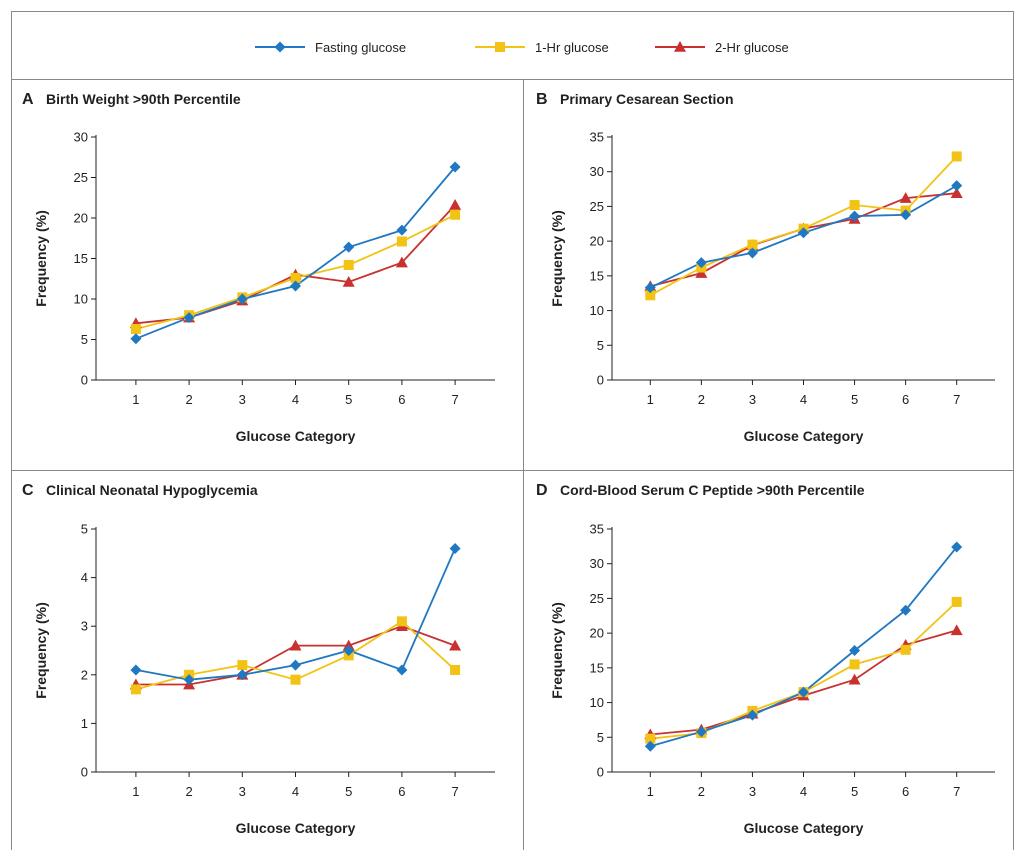  I want to click on legend-label: 2-Hr glucose, so click(752, 47).